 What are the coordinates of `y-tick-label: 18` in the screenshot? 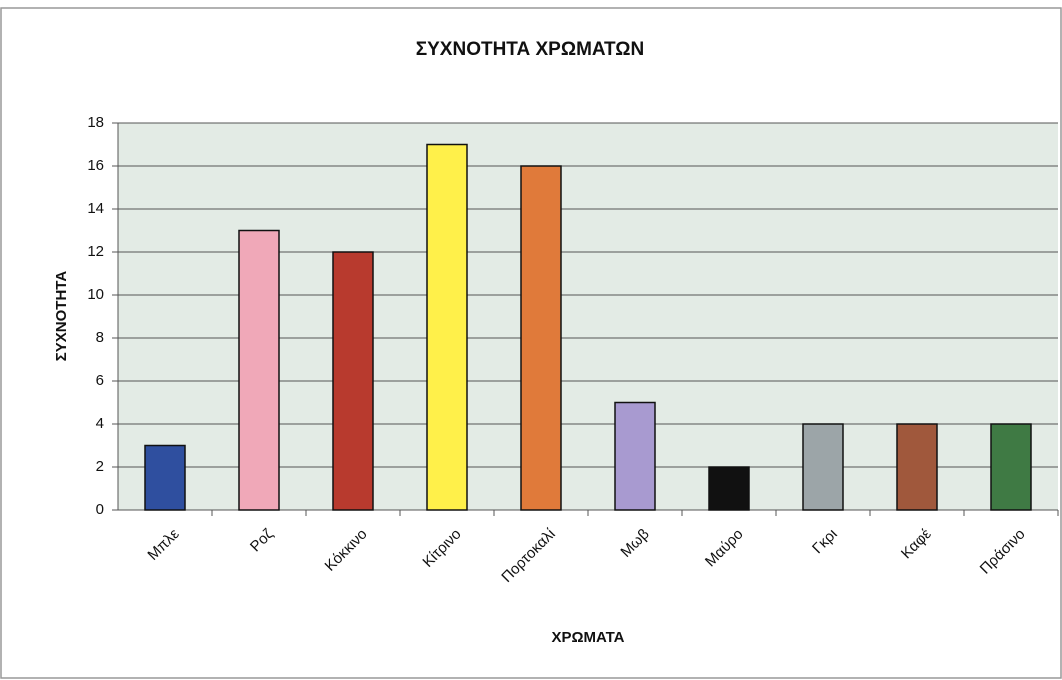 It's located at (95, 122).